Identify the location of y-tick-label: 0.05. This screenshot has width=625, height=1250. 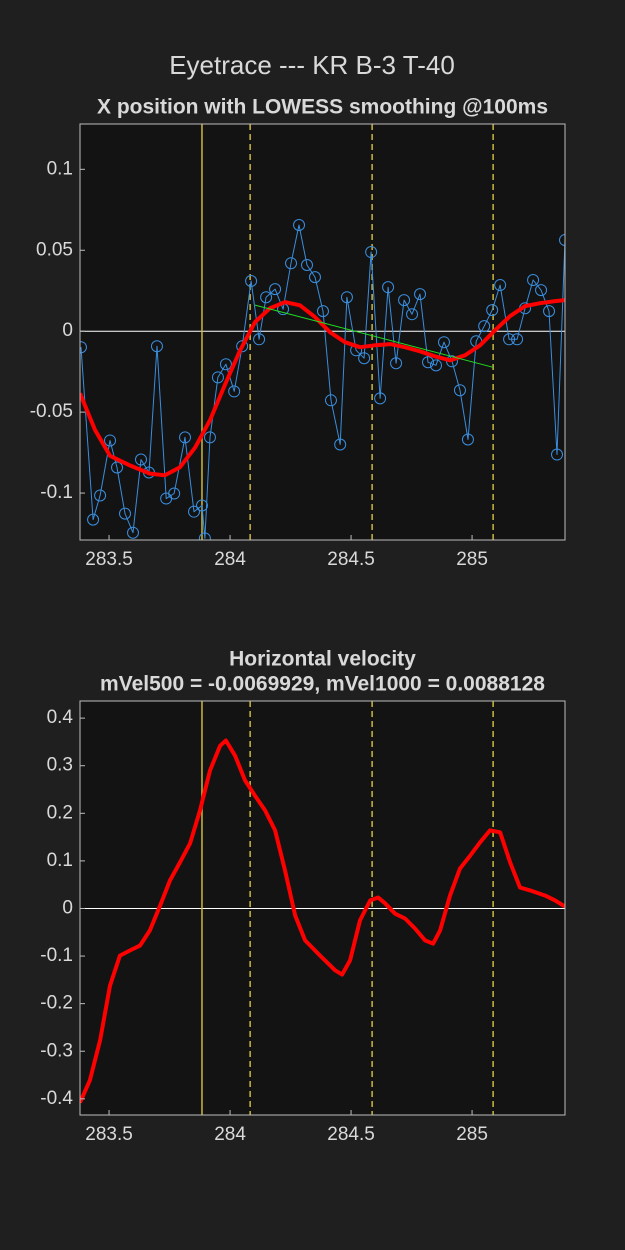
(54, 249).